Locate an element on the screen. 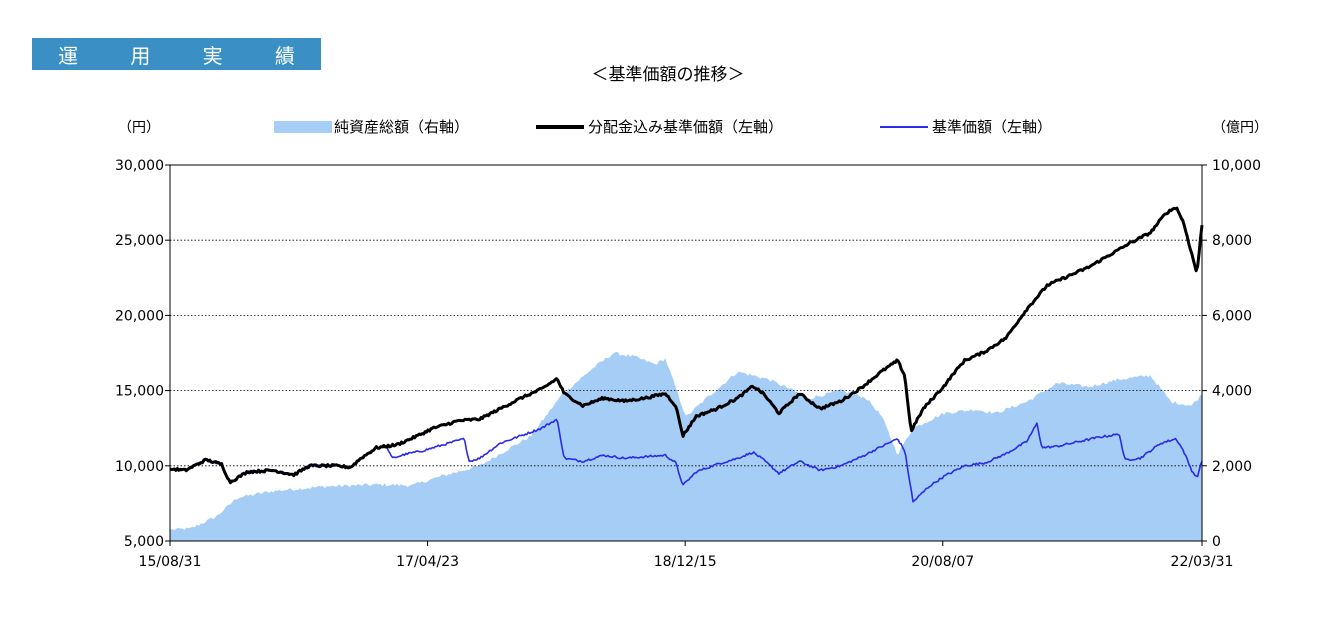  legend-label-net-assets: 純資産総額（右軸） is located at coordinates (401, 127).